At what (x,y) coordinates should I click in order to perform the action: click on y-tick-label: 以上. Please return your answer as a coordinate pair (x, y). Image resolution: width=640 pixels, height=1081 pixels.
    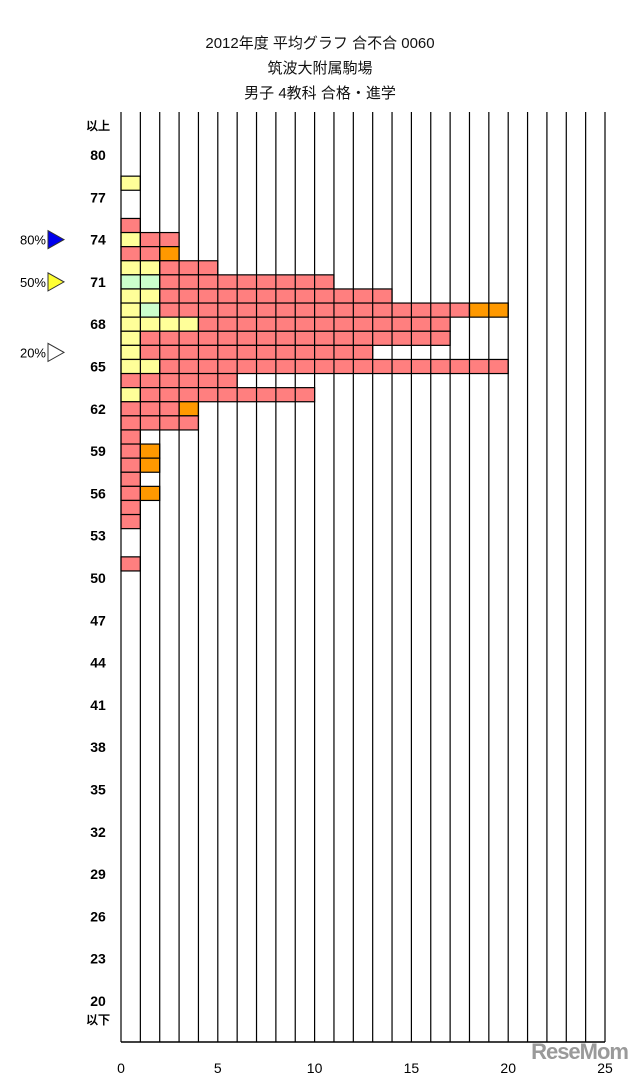
    Looking at the image, I should click on (98, 125).